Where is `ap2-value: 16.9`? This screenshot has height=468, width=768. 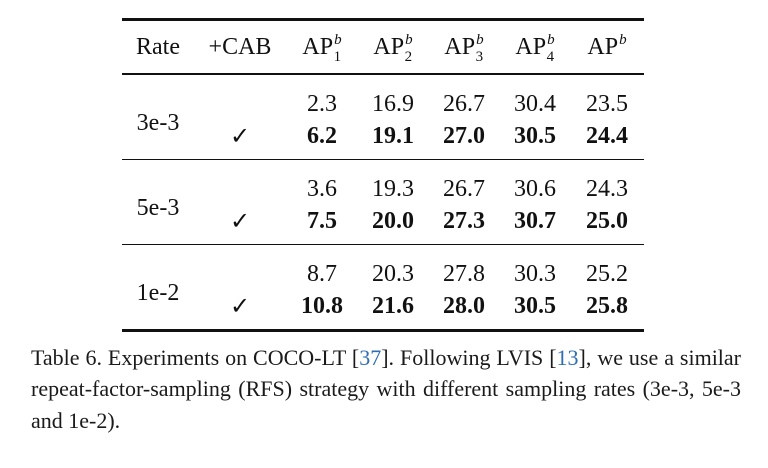
ap2-value: 16.9 is located at coordinates (393, 104).